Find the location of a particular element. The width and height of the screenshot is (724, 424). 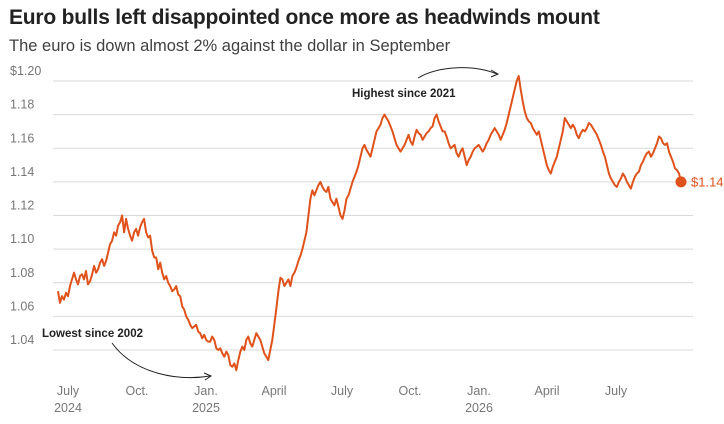

y-tick-label: 1.16 is located at coordinates (22, 138).